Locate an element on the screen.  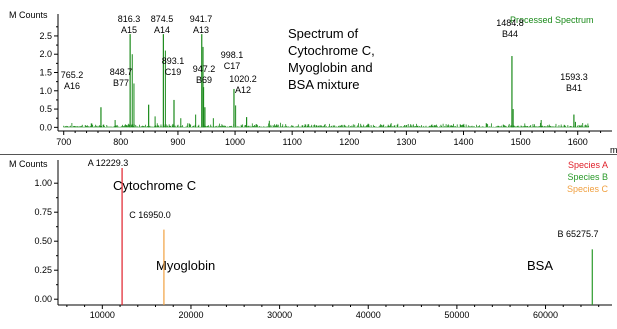
top-peak-ion-label: A13 is located at coordinates (201, 30).